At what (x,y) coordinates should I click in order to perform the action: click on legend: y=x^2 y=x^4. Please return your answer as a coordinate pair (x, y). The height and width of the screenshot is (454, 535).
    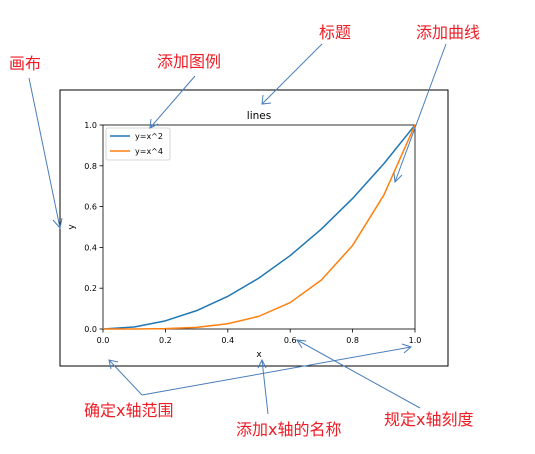
    Looking at the image, I should click on (138, 144).